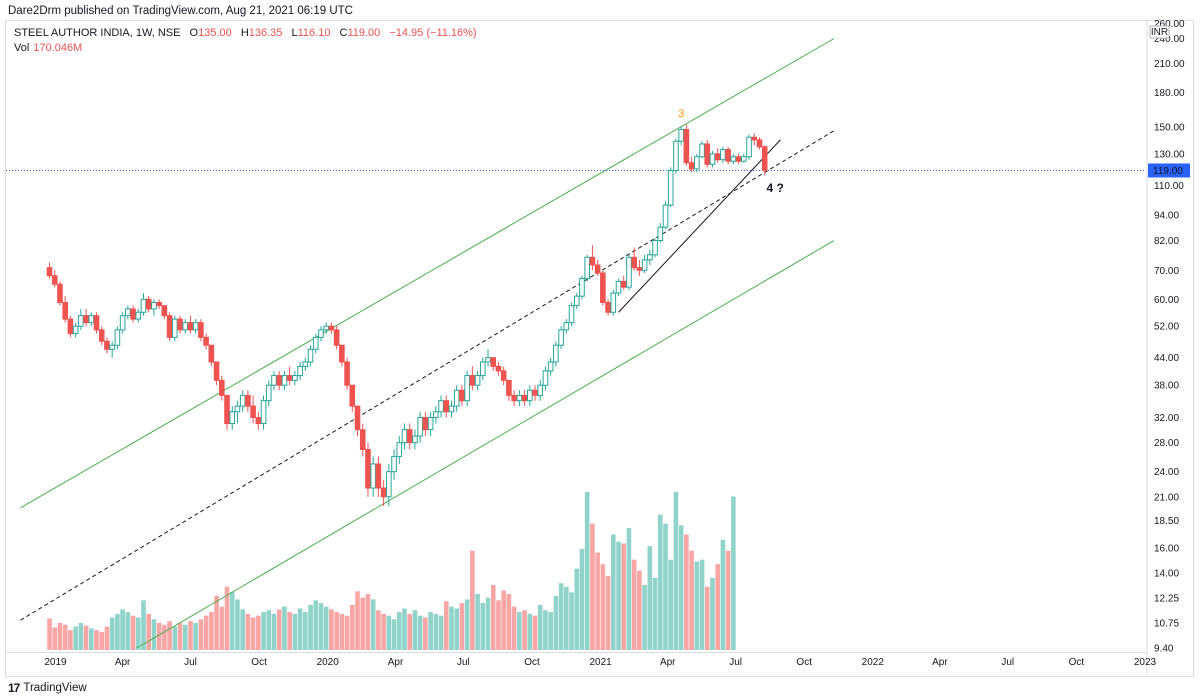 The image size is (1200, 699). What do you see at coordinates (55, 688) in the screenshot?
I see `footer-brand: TradingView` at bounding box center [55, 688].